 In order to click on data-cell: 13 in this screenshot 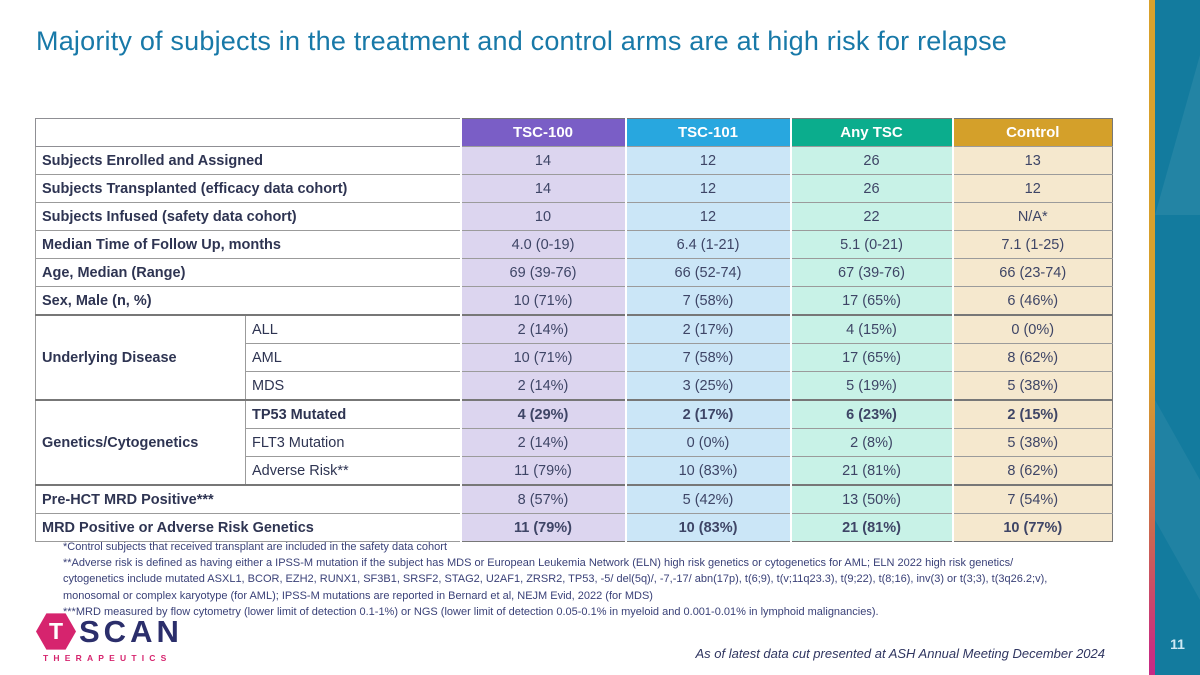, I will do `click(1032, 160)`.